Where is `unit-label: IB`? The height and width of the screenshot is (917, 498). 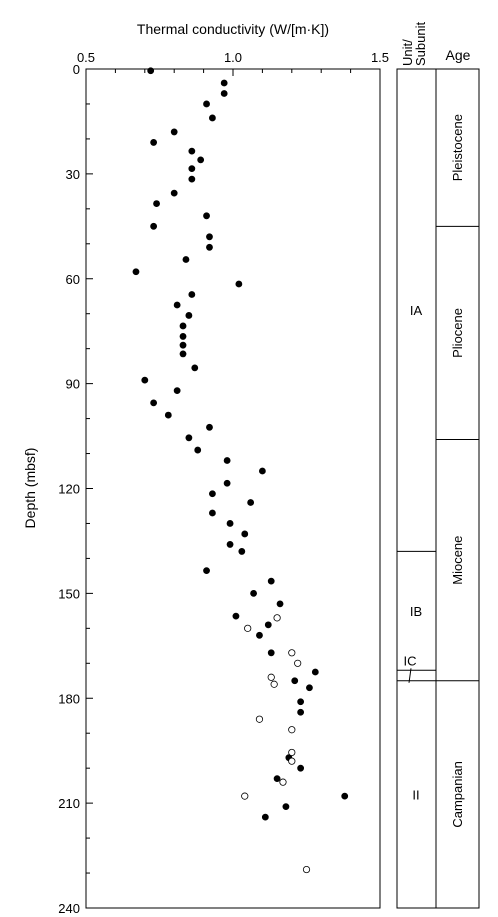
unit-label: IB is located at coordinates (416, 611).